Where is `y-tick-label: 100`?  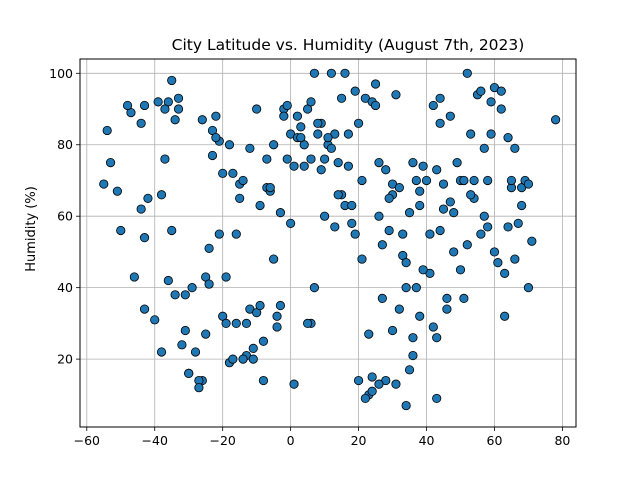
y-tick-label: 100 is located at coordinates (61, 73).